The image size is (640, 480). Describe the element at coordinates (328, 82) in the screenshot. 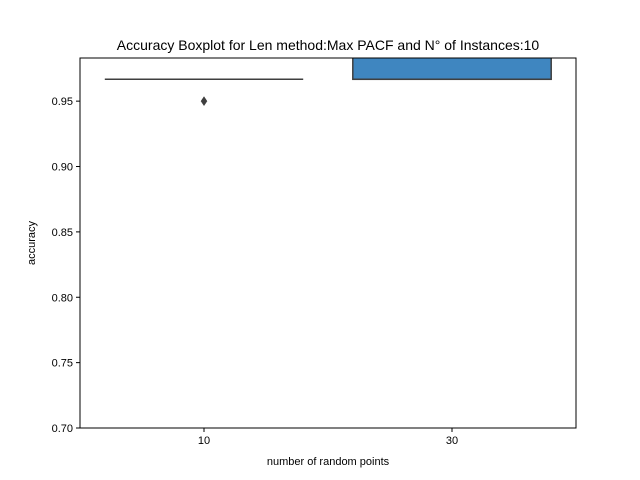

I see `plot-area` at that location.